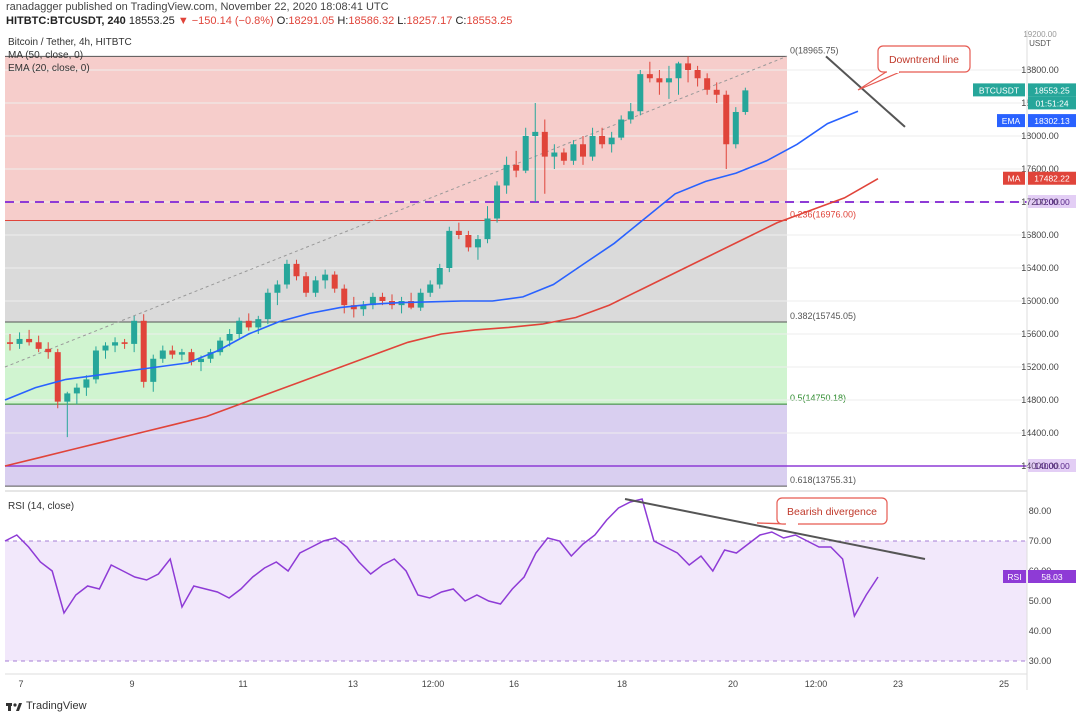  What do you see at coordinates (1040, 334) in the screenshot?
I see `price-tick-label: 15600.00` at bounding box center [1040, 334].